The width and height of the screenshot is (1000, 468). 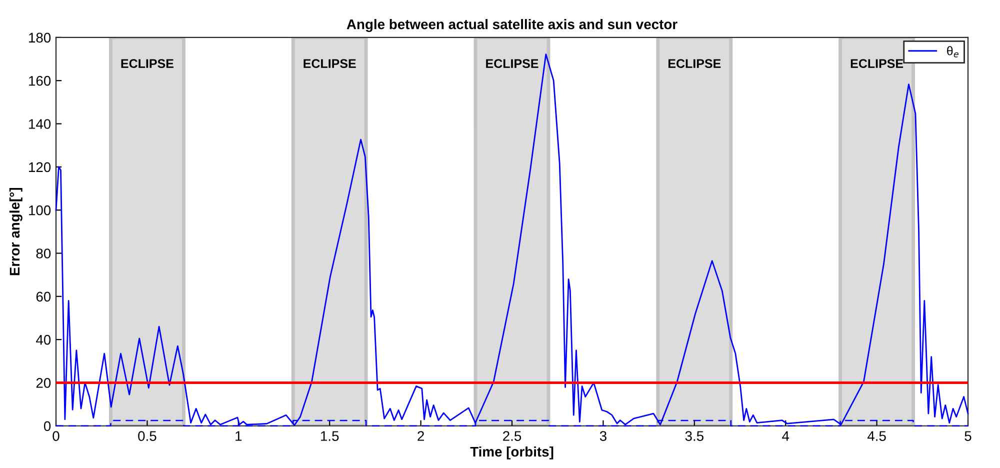 I want to click on y-tick-label: 160, so click(x=40, y=81).